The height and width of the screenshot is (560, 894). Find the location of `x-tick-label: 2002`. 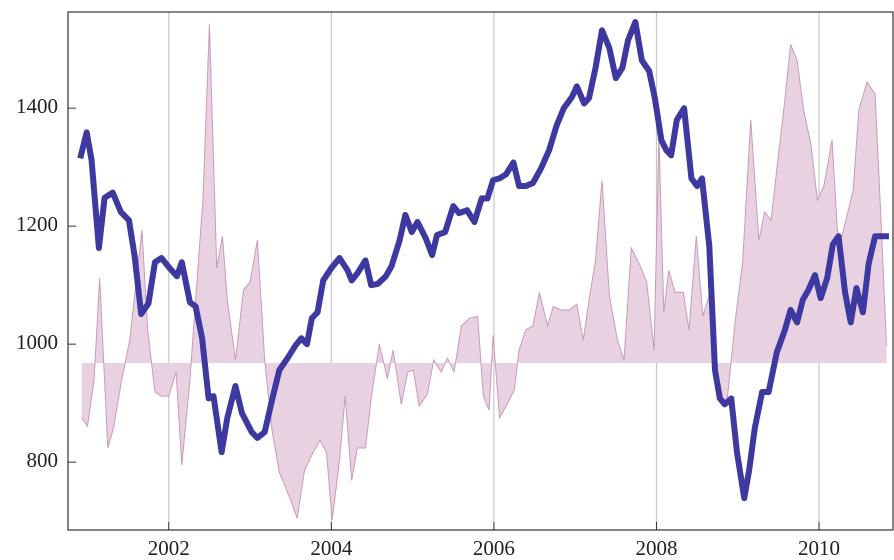

x-tick-label: 2002 is located at coordinates (169, 548).